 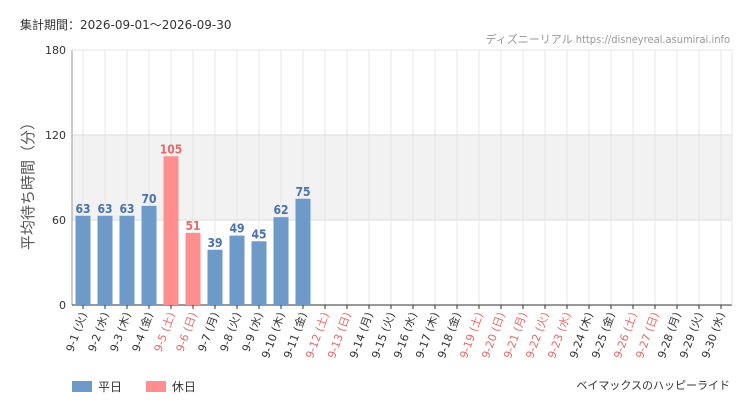 What do you see at coordinates (55, 50) in the screenshot?
I see `y-tick-label: 180` at bounding box center [55, 50].